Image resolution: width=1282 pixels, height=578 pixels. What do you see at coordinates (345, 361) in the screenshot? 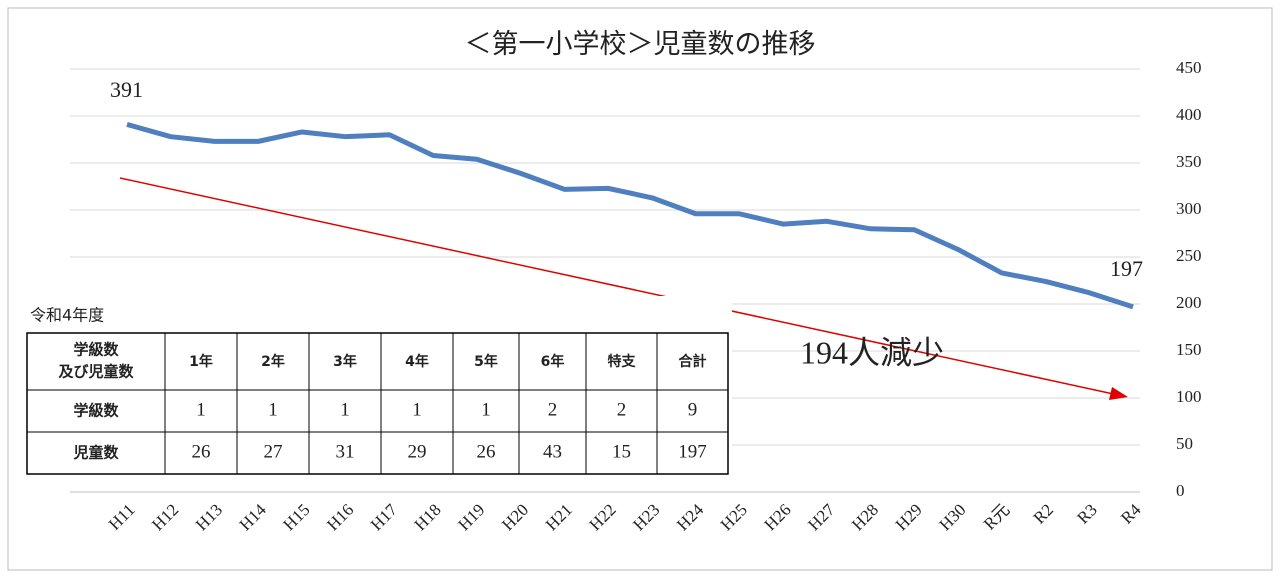
I see `table-header: 3年` at bounding box center [345, 361].